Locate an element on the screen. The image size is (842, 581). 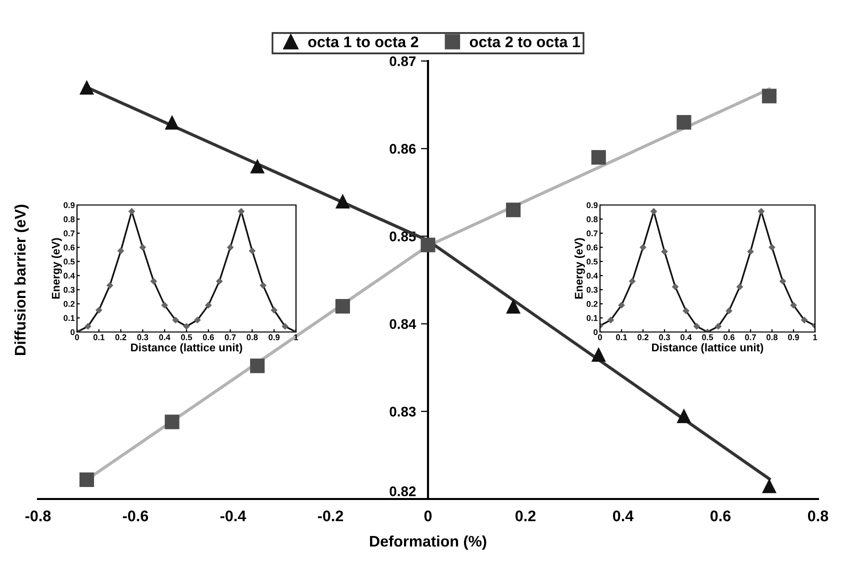
x-axis-title: Deformation (%) is located at coordinates (428, 542).